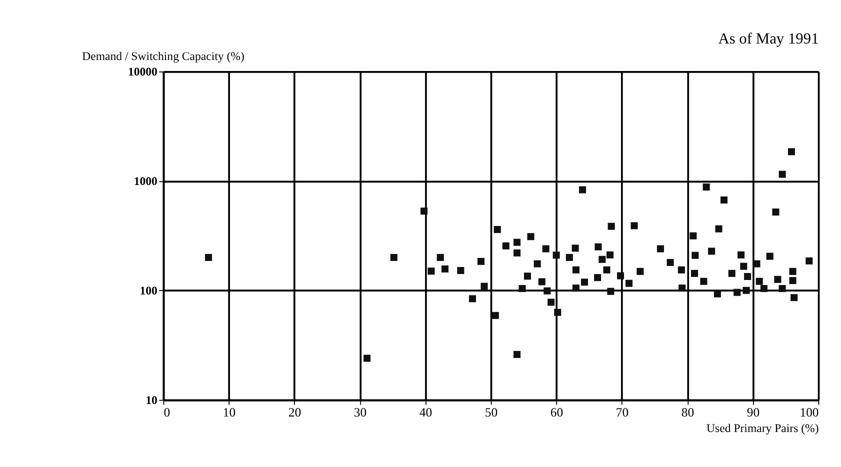  Describe the element at coordinates (491, 413) in the screenshot. I see `x-tick-label: 50` at that location.